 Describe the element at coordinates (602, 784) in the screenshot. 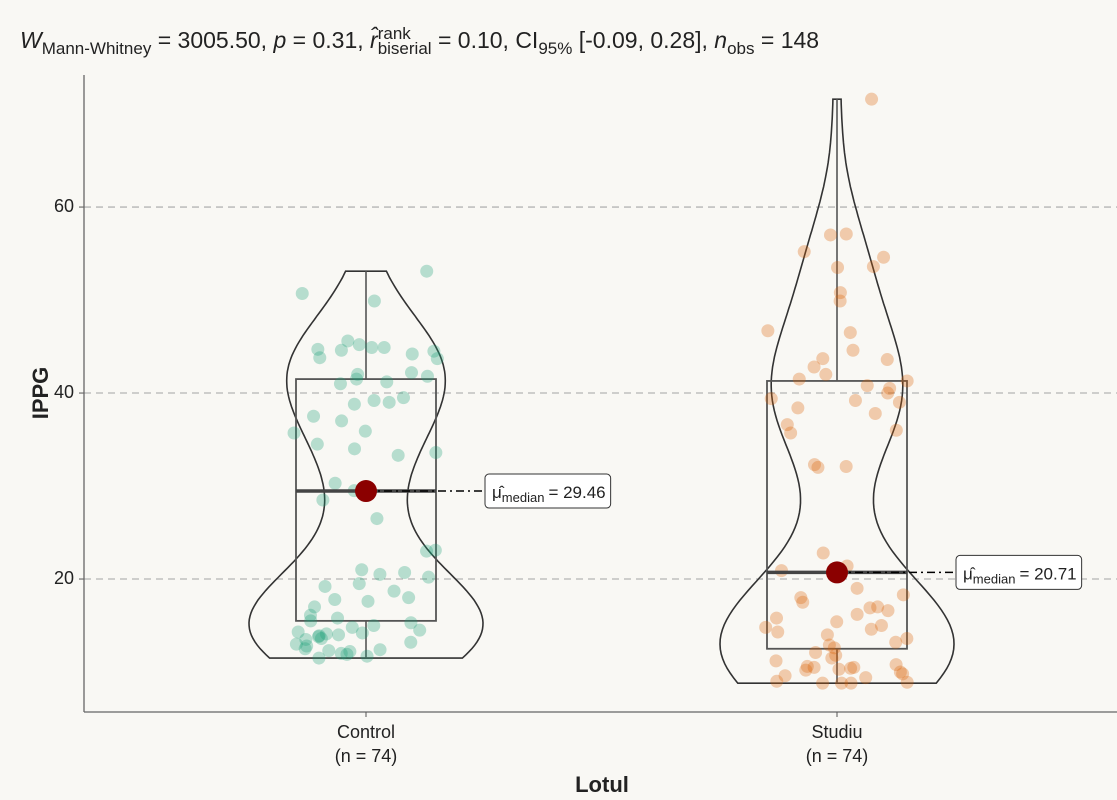

I see `x-axis-title: Lotul` at that location.